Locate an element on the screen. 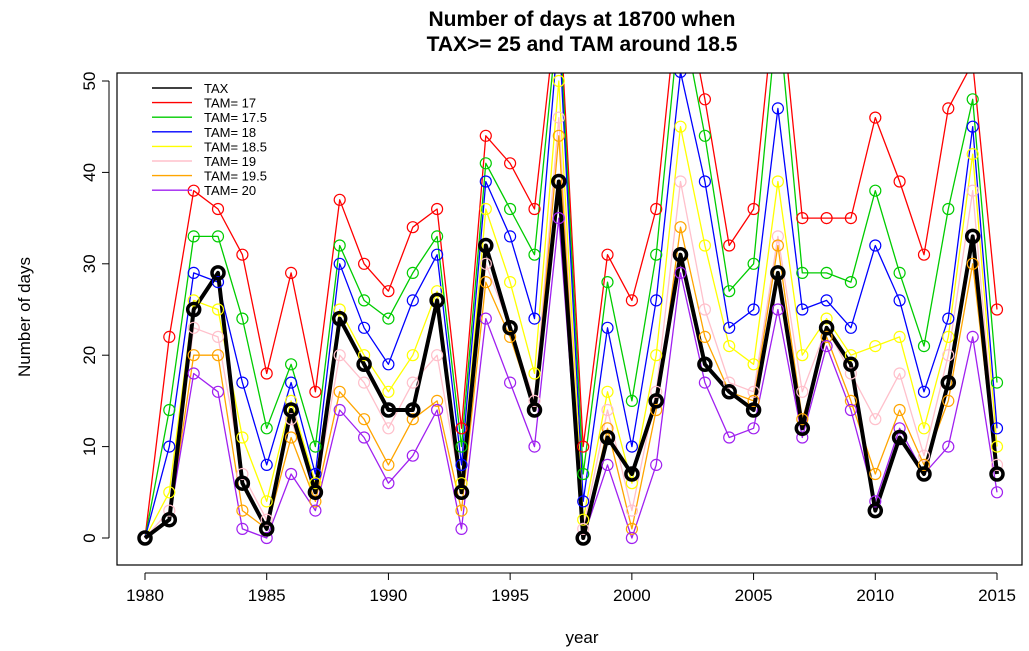 This screenshot has width=1029, height=651. legend-label-tam-17-5: TAM= 17.5 is located at coordinates (235, 117).